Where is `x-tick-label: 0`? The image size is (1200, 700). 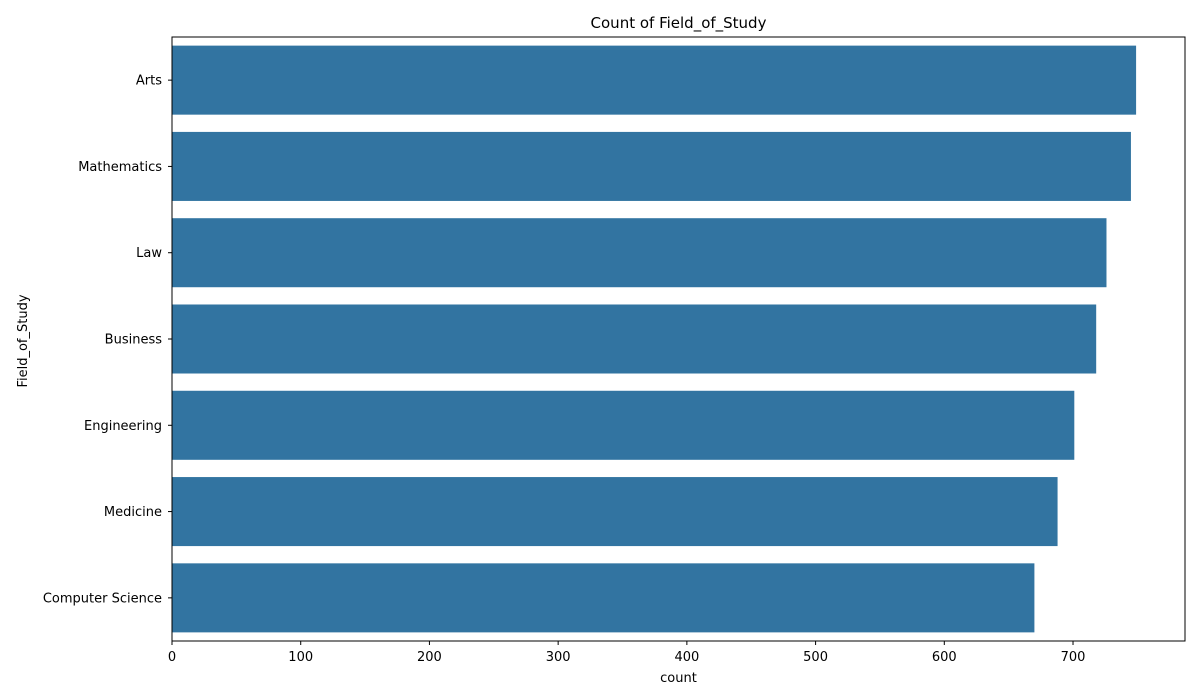 x-tick-label: 0 is located at coordinates (172, 657).